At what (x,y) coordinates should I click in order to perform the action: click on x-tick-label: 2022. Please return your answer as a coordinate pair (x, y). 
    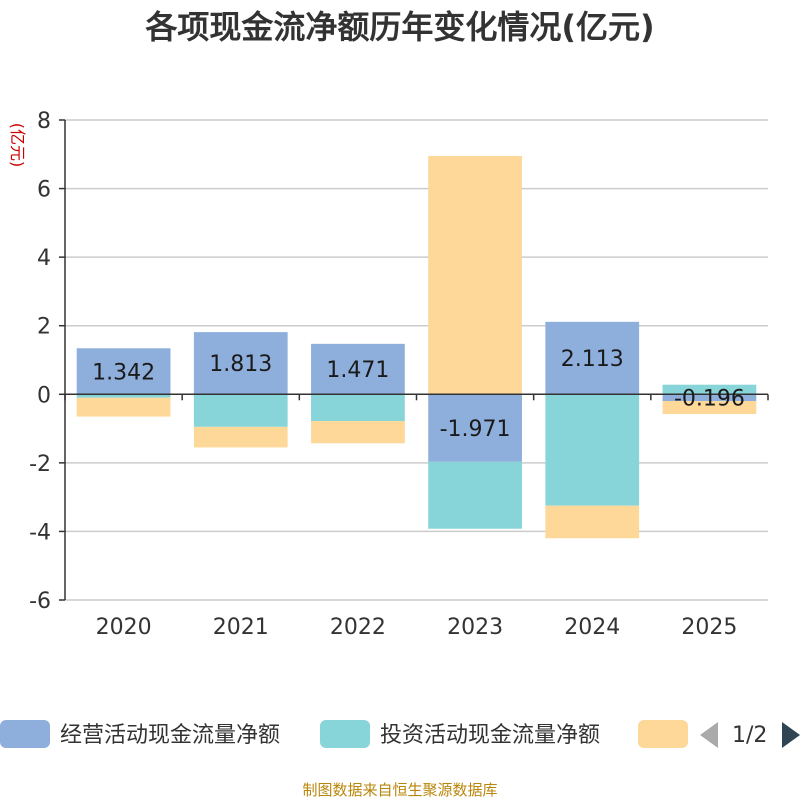
    Looking at the image, I should click on (358, 627).